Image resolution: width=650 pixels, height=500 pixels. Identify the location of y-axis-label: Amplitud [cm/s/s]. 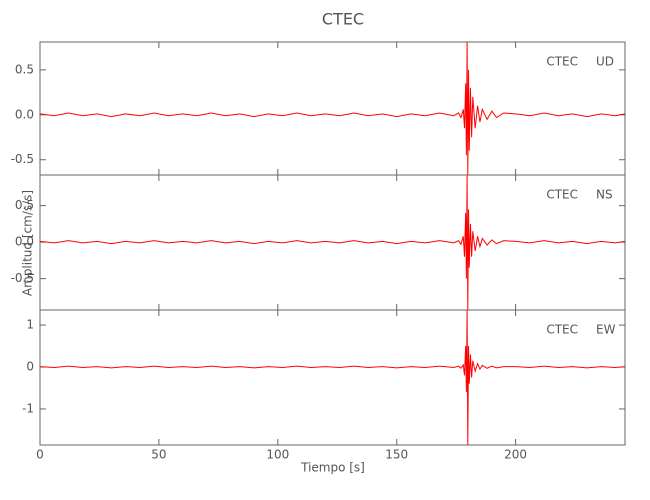
(28, 243).